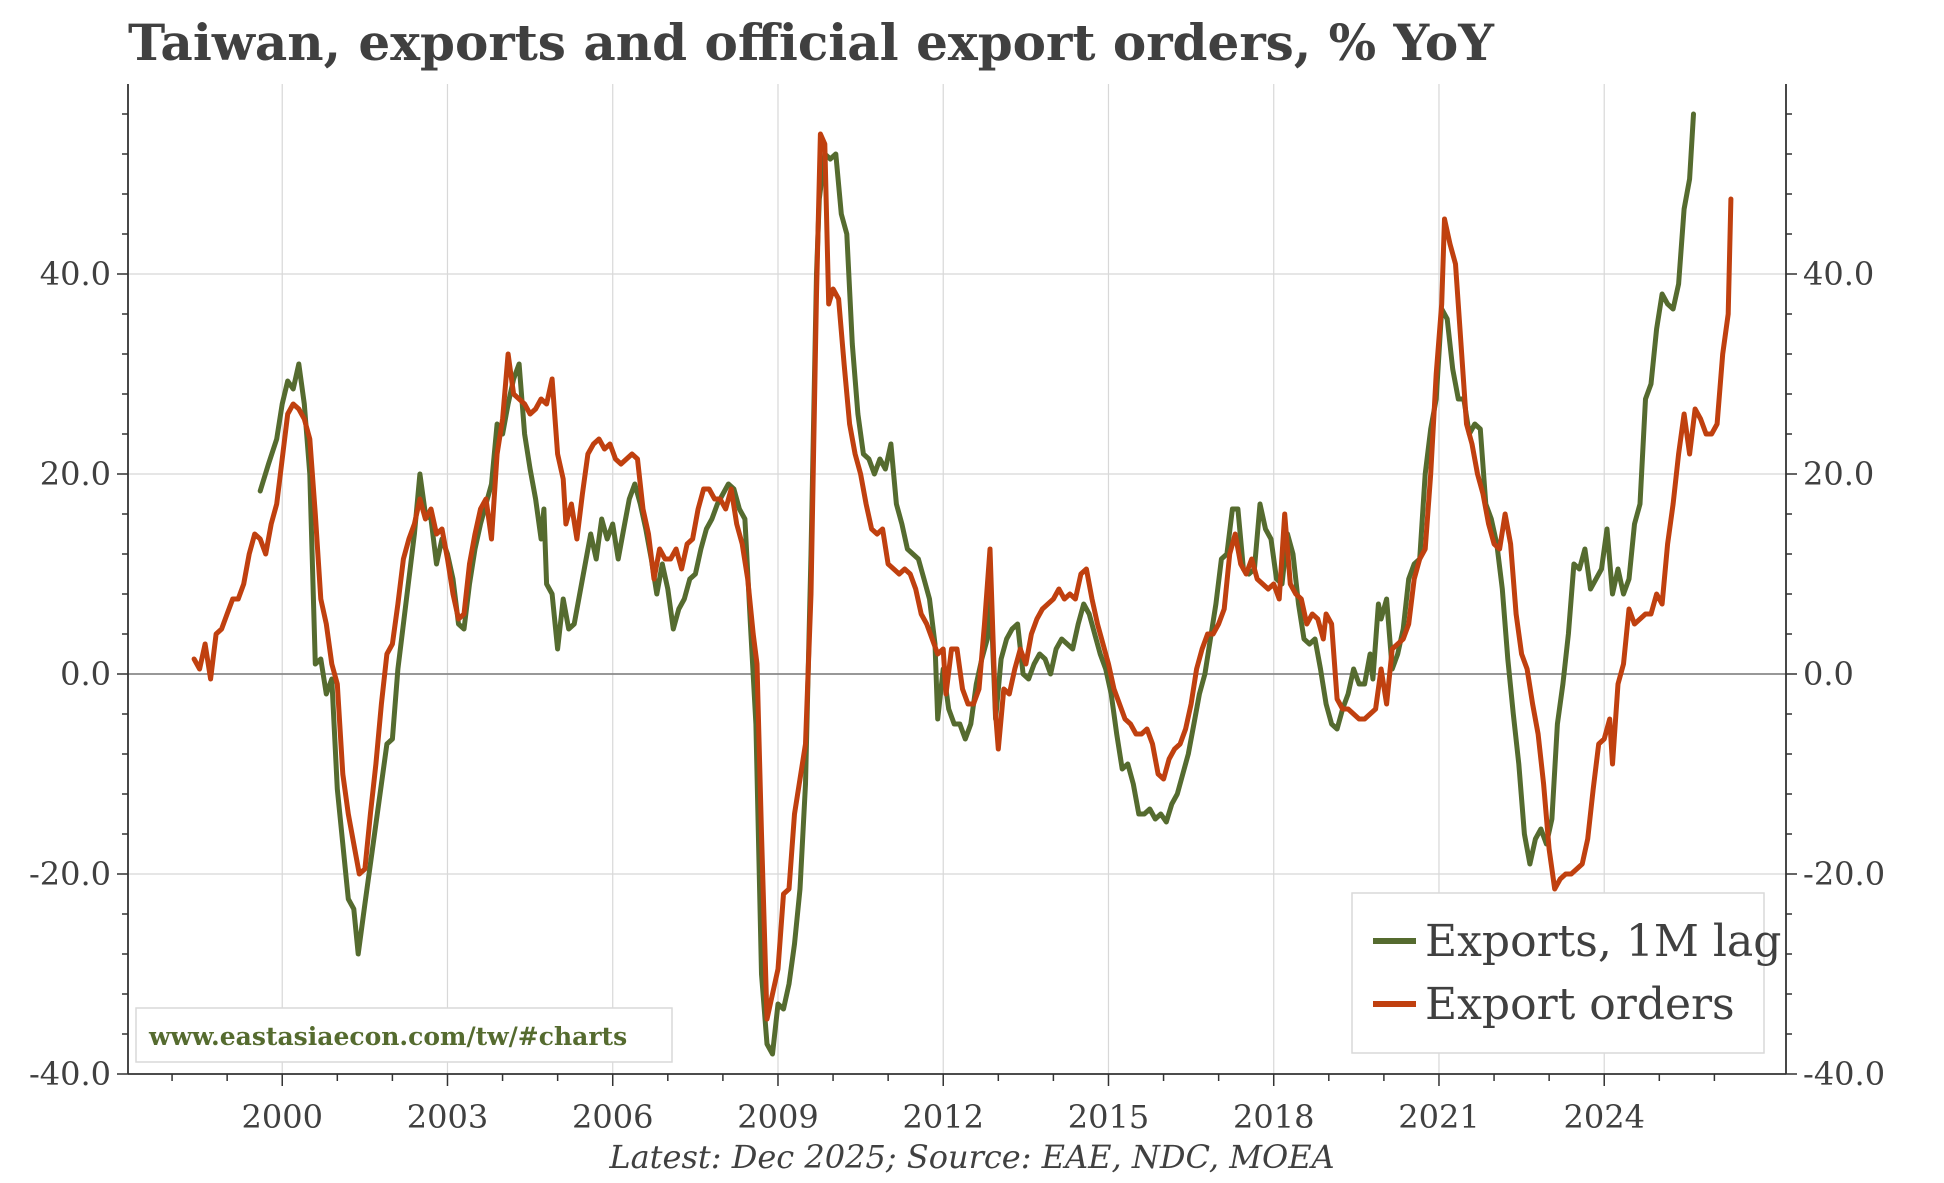 This screenshot has height=1183, width=1944. I want to click on y-tick-label-right: 0.0, so click(1828, 674).